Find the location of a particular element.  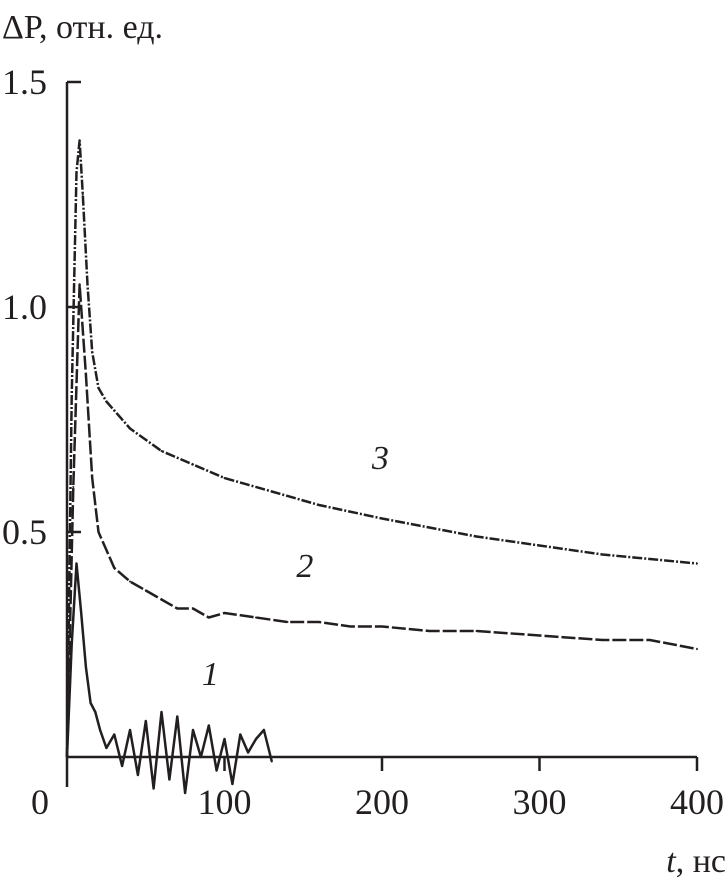

y-tick-label: 1.5 is located at coordinates (24, 82).